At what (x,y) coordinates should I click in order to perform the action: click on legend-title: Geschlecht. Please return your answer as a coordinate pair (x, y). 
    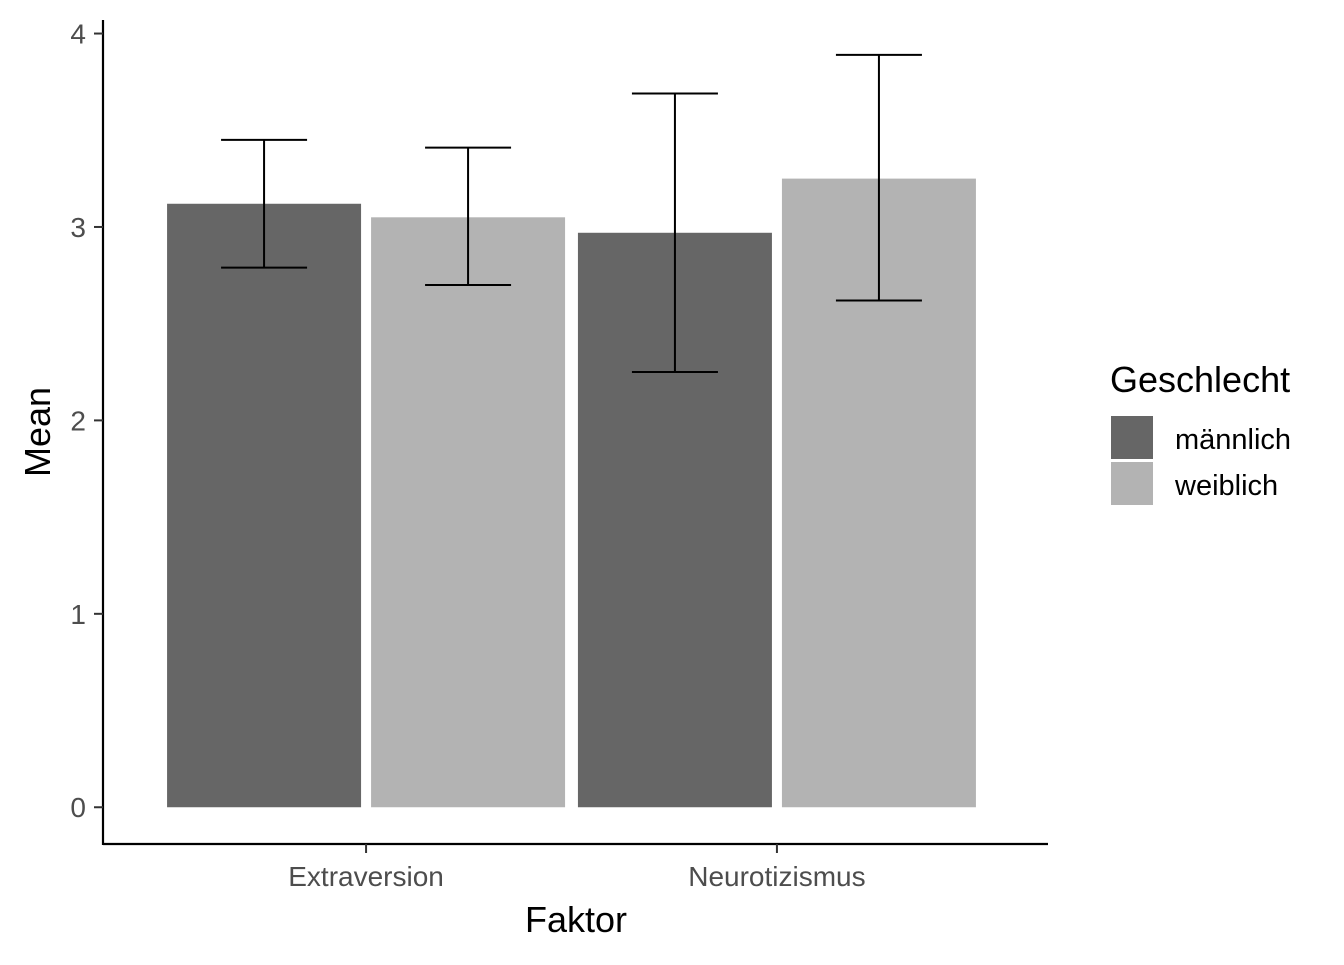
    Looking at the image, I should click on (1200, 379).